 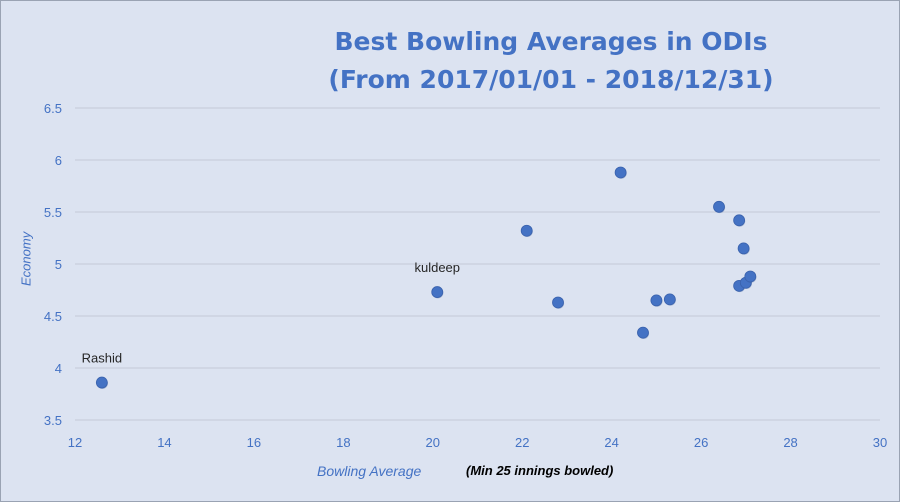 I want to click on y-tick-label: 4.5, so click(x=53, y=316).